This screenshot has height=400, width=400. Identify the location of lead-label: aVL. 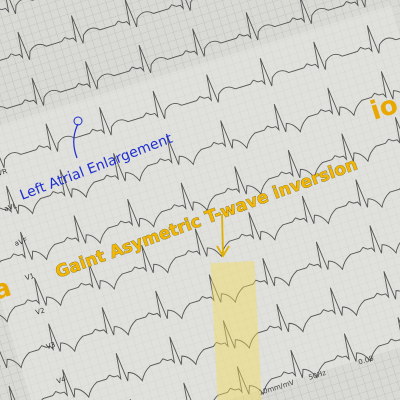
(10, 207).